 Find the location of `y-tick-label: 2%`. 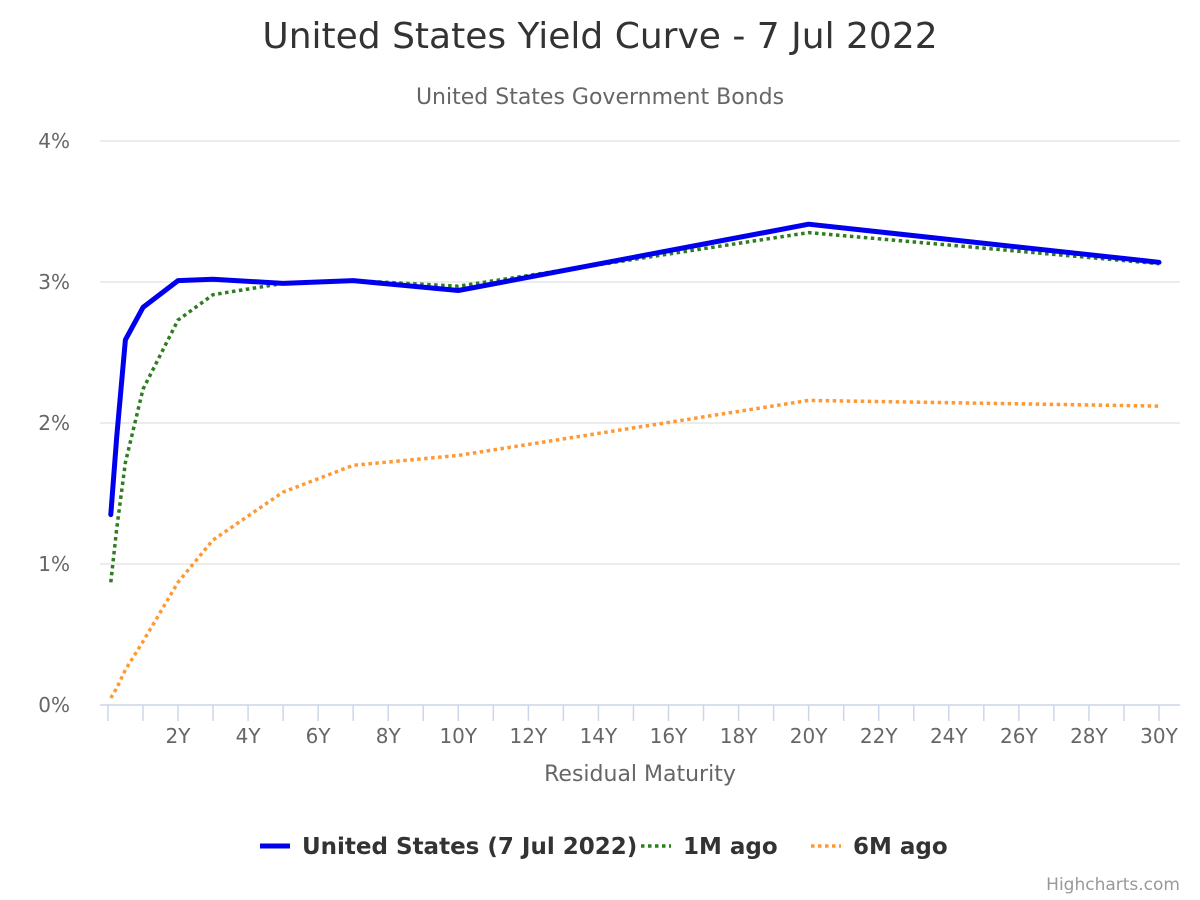

y-tick-label: 2% is located at coordinates (54, 423).